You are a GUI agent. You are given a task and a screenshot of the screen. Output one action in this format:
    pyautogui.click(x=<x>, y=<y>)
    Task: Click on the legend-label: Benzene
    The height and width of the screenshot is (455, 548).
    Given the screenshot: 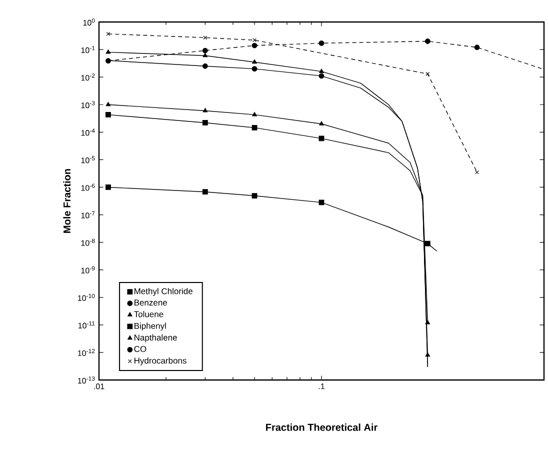 What is the action you would take?
    pyautogui.click(x=150, y=303)
    